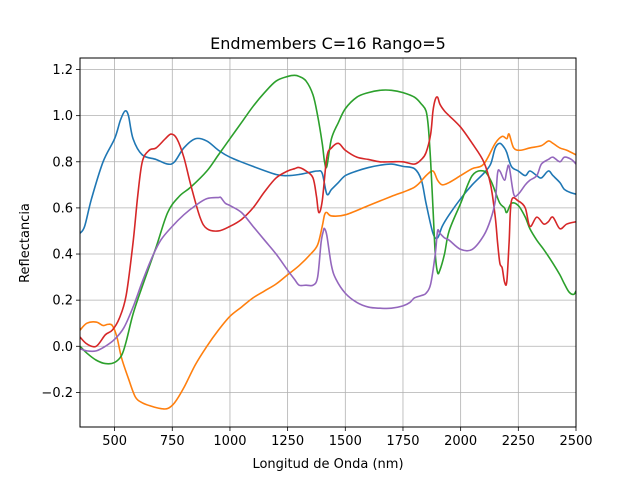 This screenshot has width=640, height=480. What do you see at coordinates (345, 441) in the screenshot?
I see `x-tick-label: 1500` at bounding box center [345, 441].